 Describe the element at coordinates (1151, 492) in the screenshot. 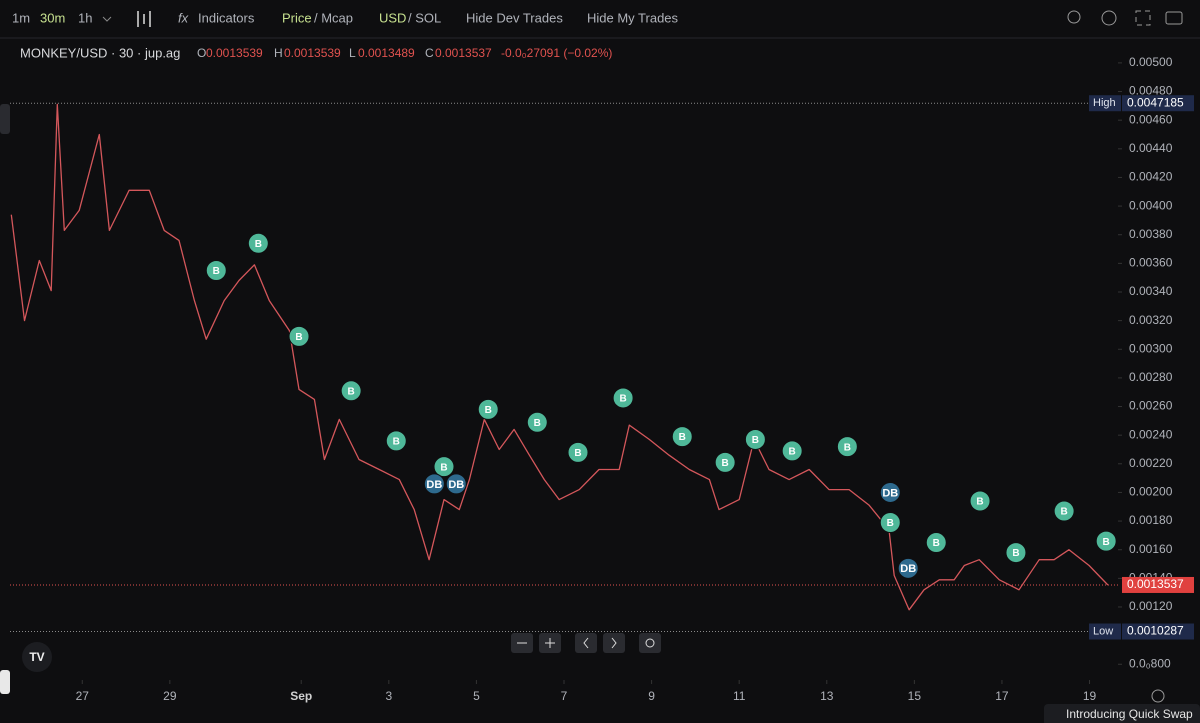

I see `y-tick-label: 0.00200` at that location.